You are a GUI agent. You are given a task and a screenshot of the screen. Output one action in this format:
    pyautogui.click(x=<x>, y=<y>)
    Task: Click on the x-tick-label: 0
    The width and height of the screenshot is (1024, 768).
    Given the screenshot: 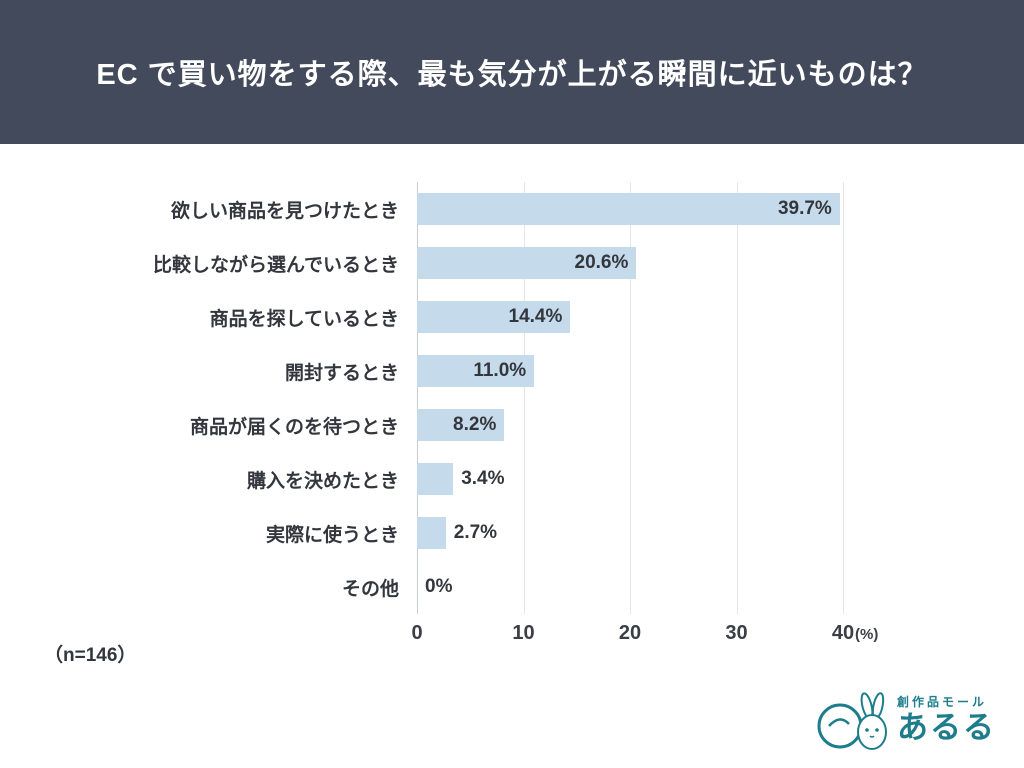 What is the action you would take?
    pyautogui.click(x=417, y=633)
    